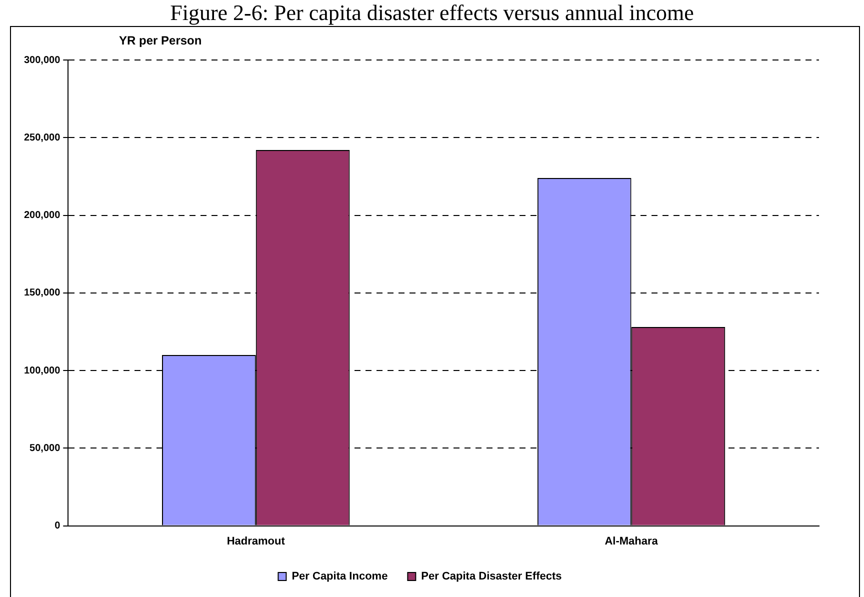 The image size is (864, 597). Describe the element at coordinates (631, 541) in the screenshot. I see `x-tick-label: Al-Mahara` at that location.